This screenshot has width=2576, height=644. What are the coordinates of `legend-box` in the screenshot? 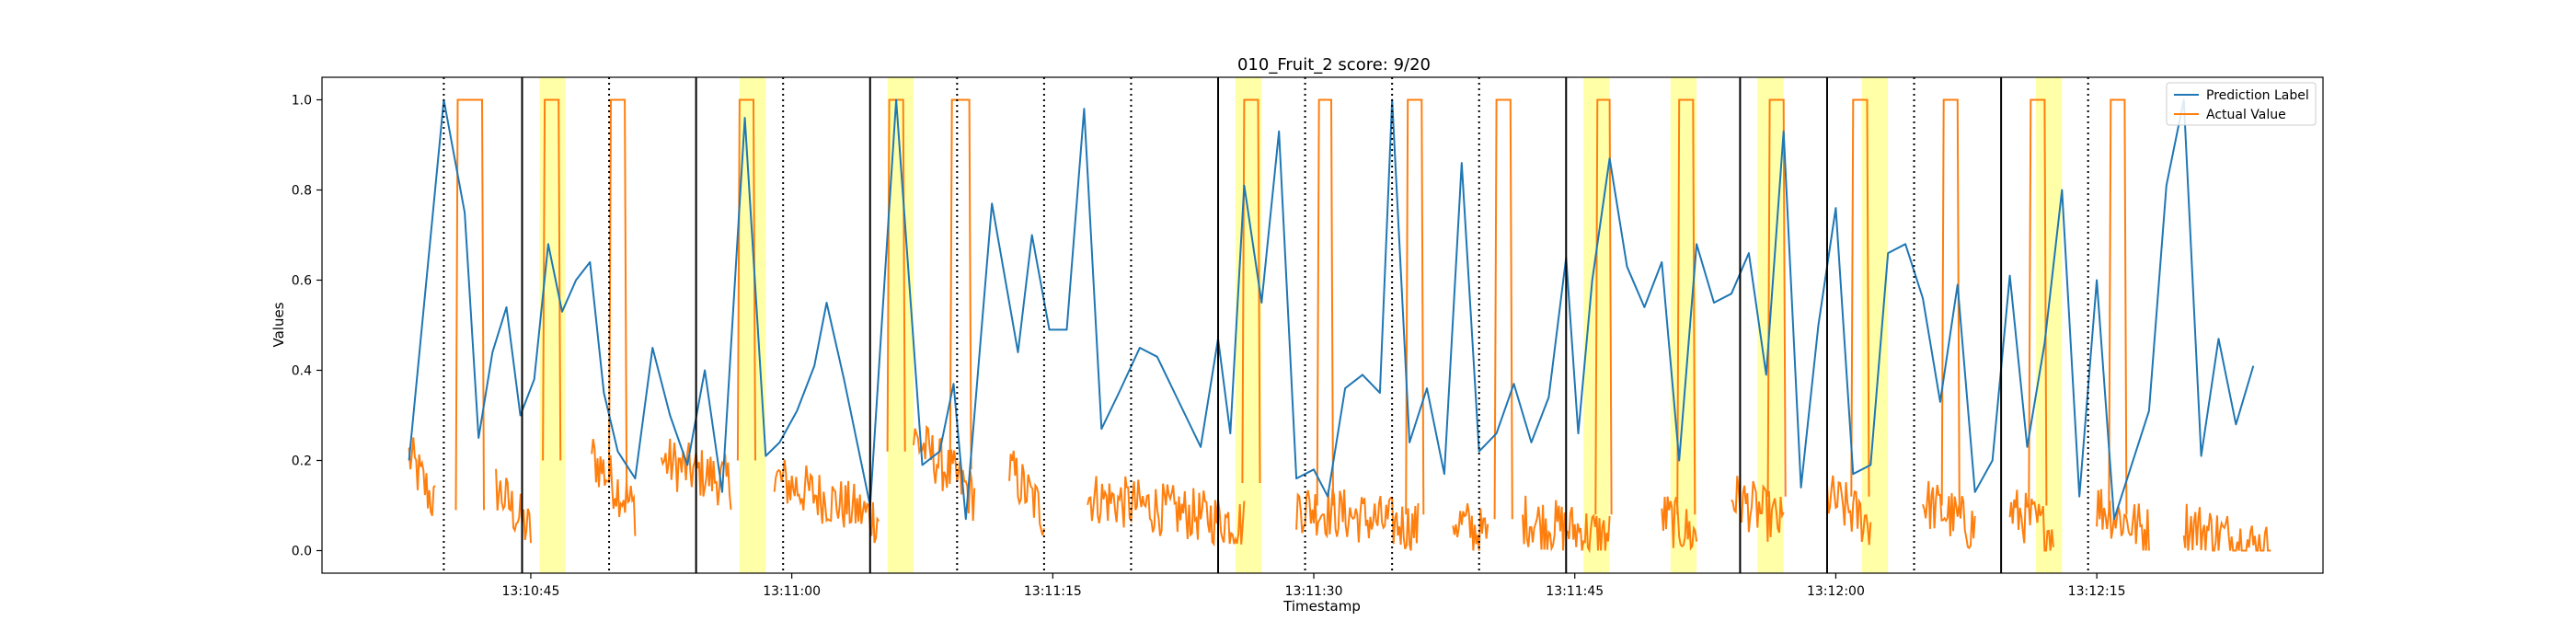 It's located at (2241, 104).